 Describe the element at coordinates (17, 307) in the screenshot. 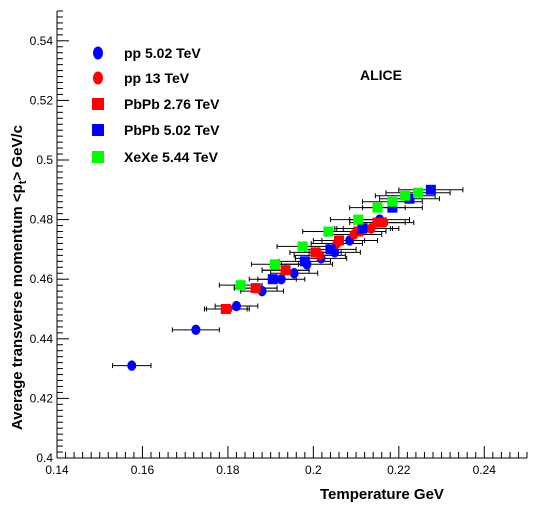

I see `y-axis-title-main: Average transverse momentum <p` at that location.